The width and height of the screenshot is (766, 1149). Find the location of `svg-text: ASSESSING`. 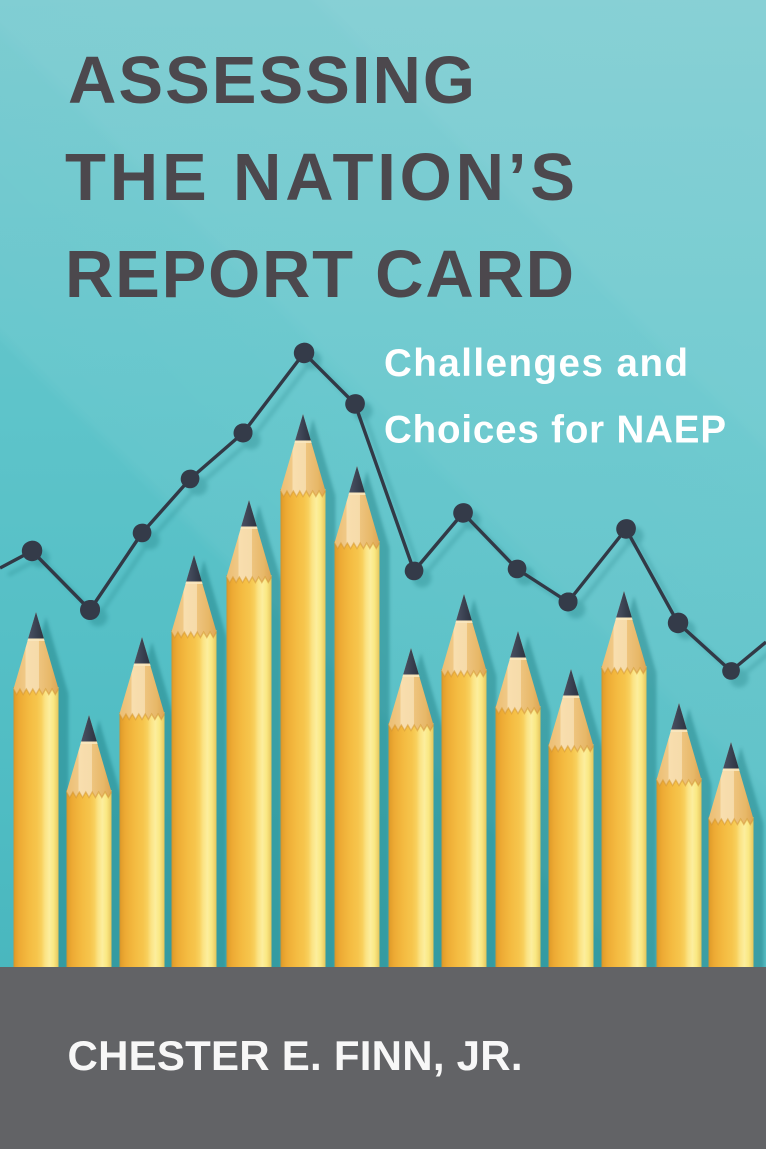

svg-text: ASSESSING is located at coordinates (271, 80).